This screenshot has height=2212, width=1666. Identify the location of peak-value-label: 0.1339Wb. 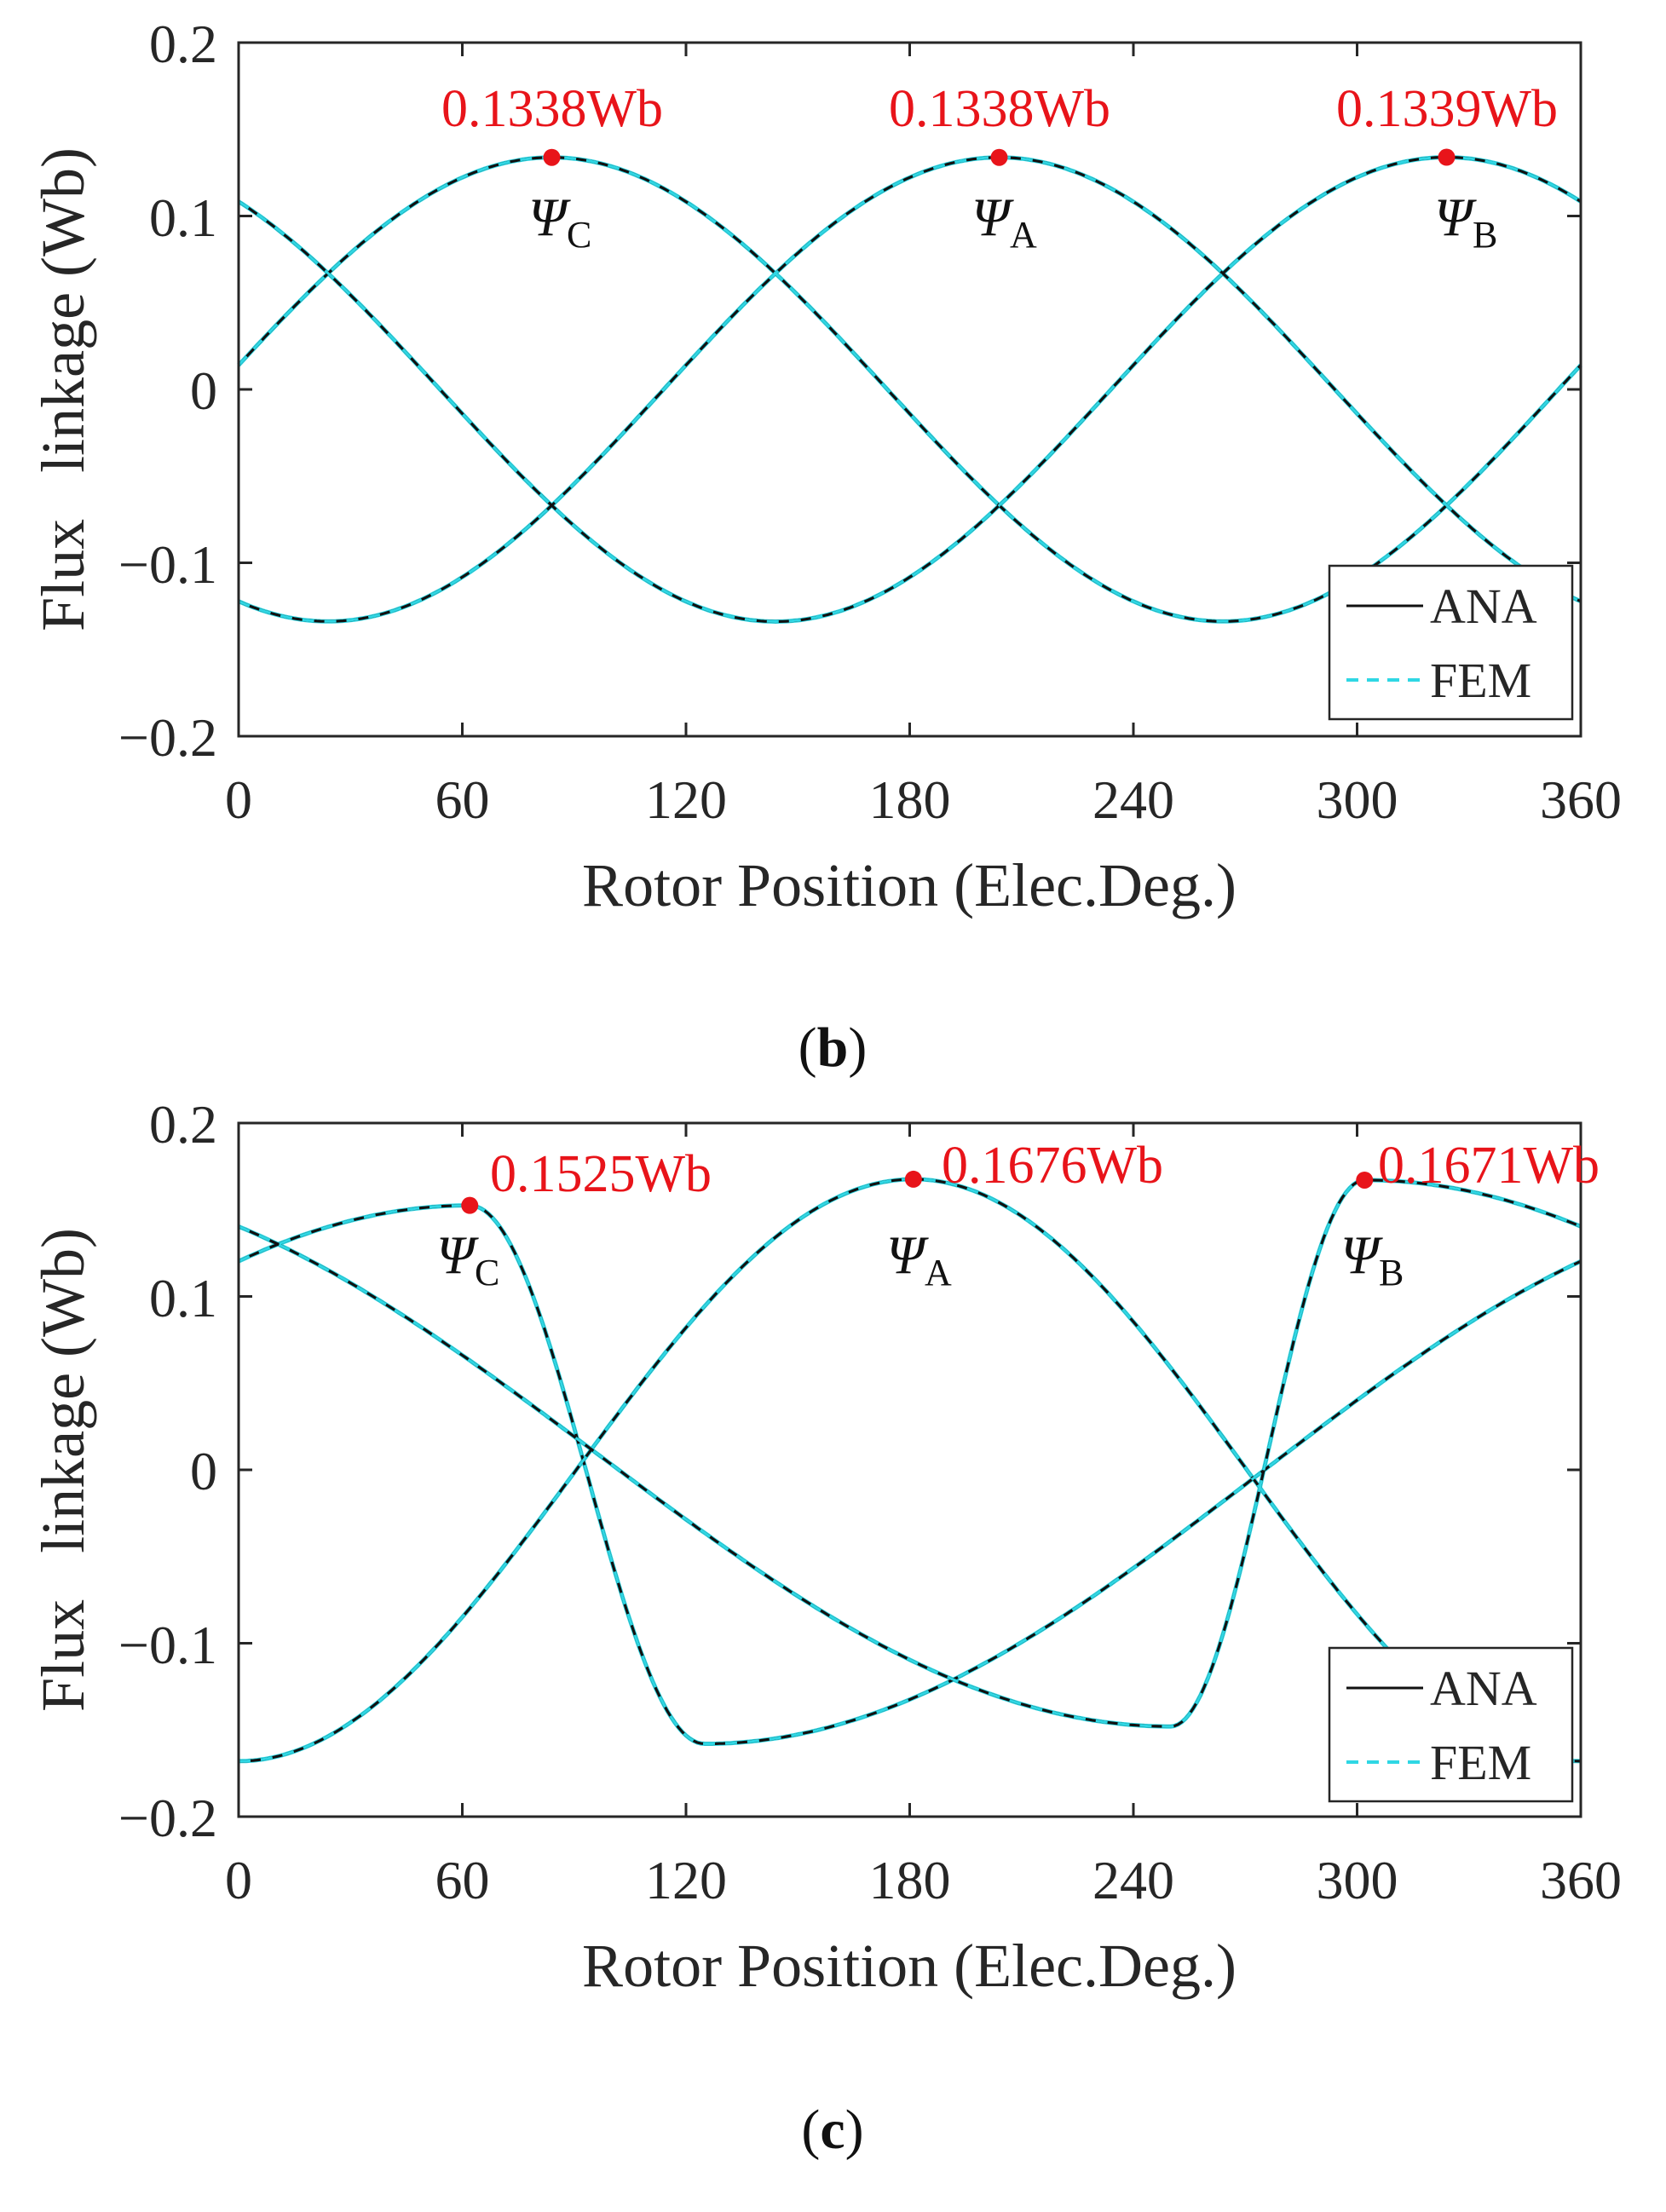
(1447, 109).